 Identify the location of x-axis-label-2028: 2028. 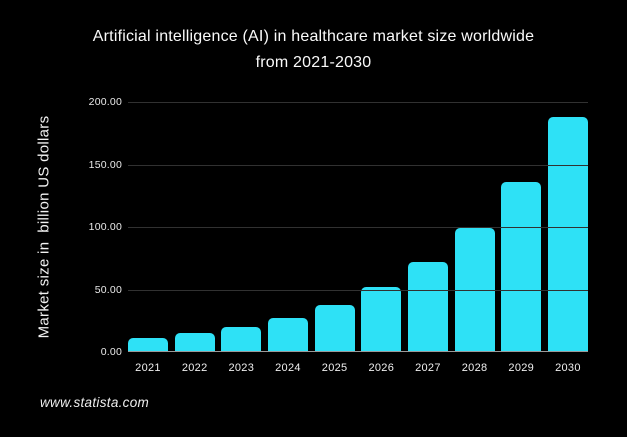
(474, 368).